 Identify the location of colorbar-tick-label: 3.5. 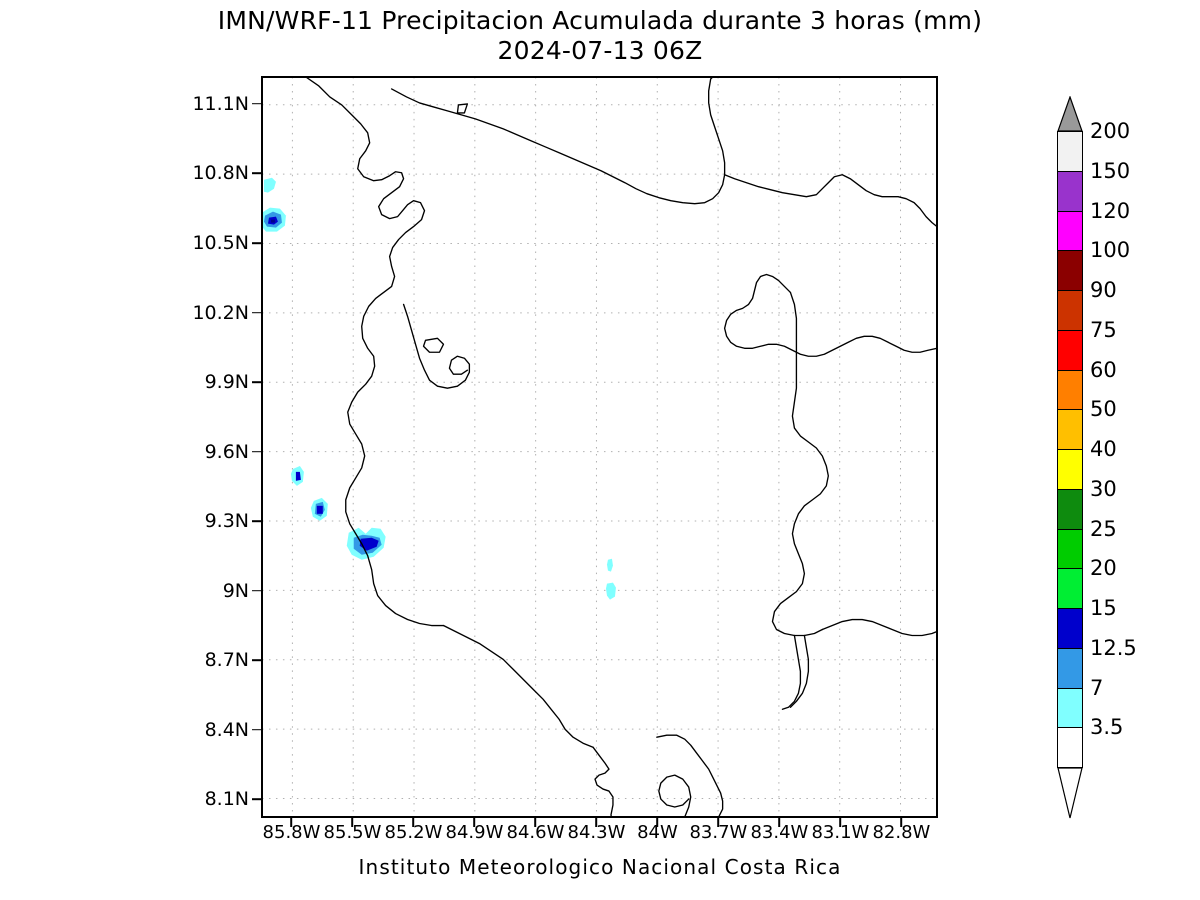
(1107, 727).